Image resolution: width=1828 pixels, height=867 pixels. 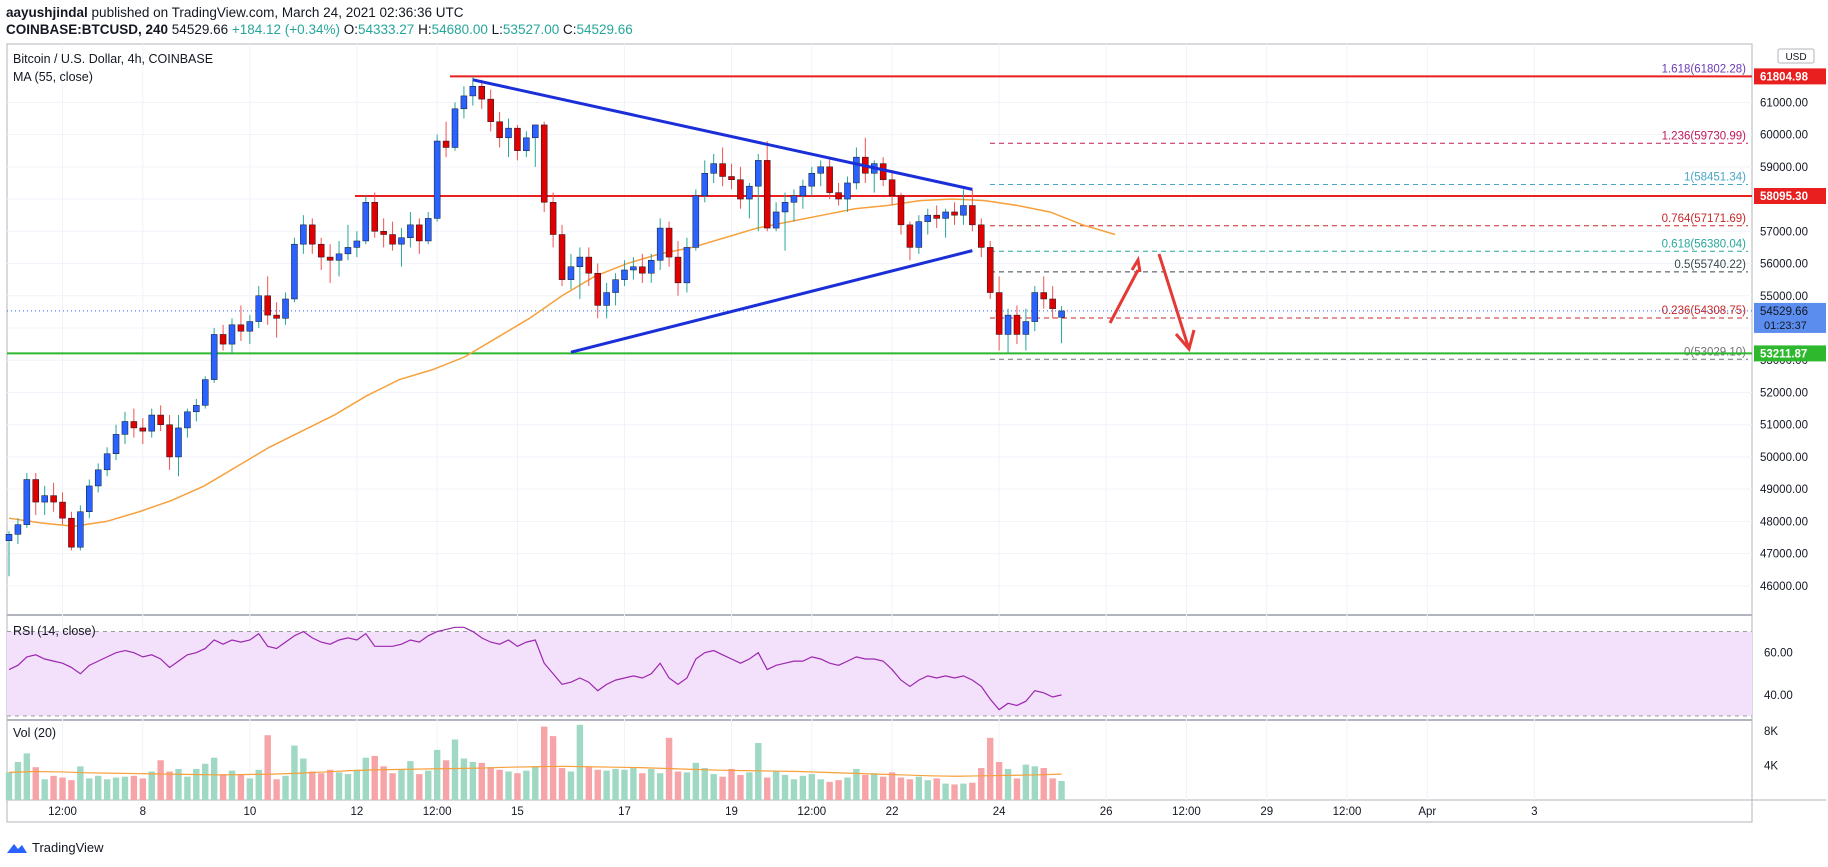 I want to click on resistance-mid-price-tag, so click(x=1790, y=195).